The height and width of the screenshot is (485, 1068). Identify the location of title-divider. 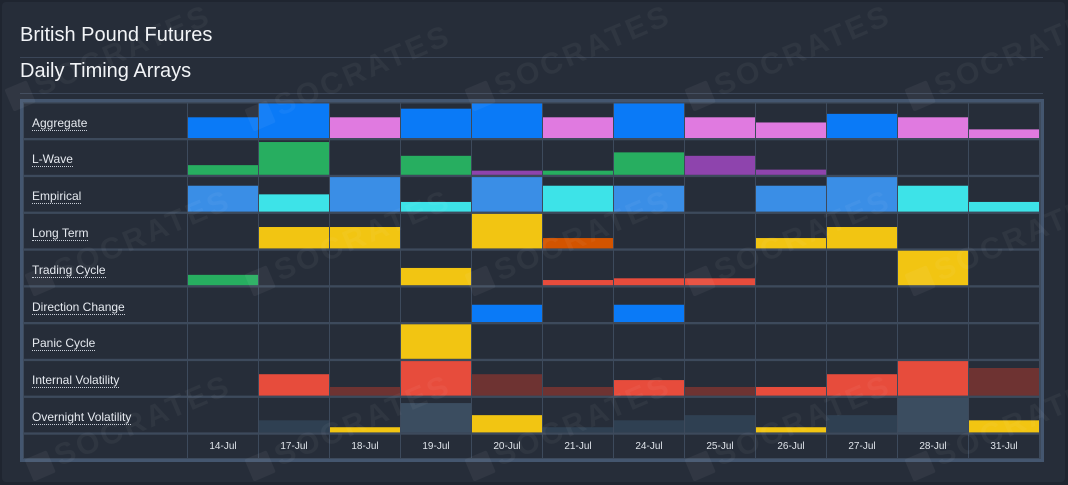
(531, 57).